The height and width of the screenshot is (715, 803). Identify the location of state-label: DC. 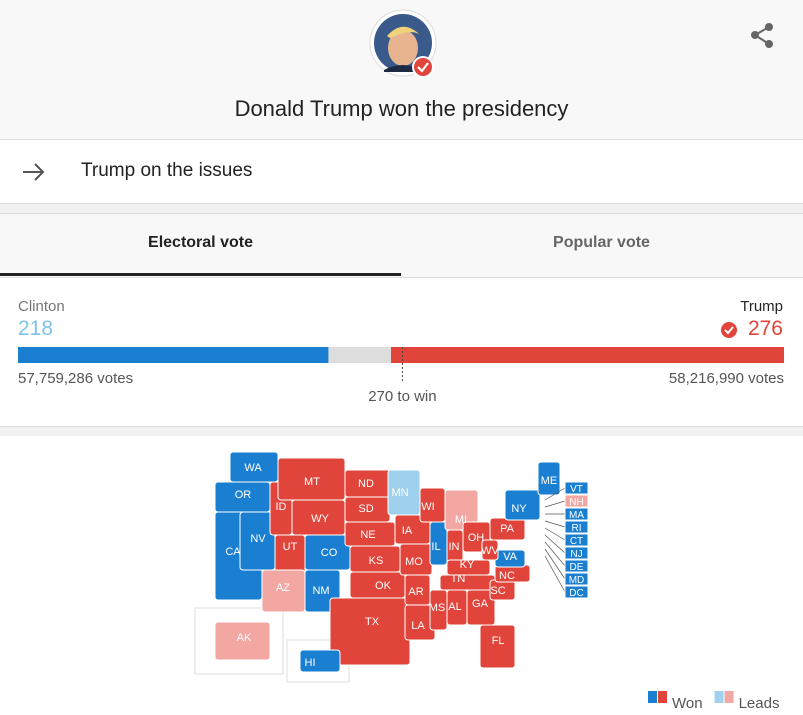
(576, 593).